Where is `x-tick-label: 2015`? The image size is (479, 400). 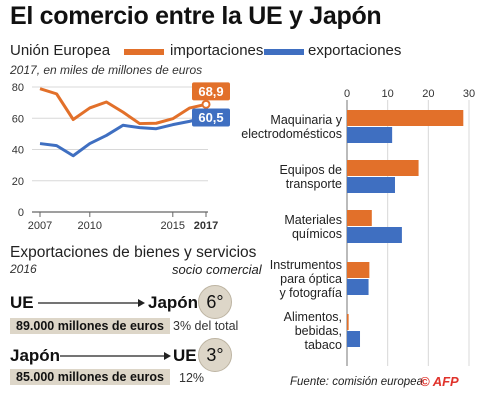 x-tick-label: 2015 is located at coordinates (173, 226).